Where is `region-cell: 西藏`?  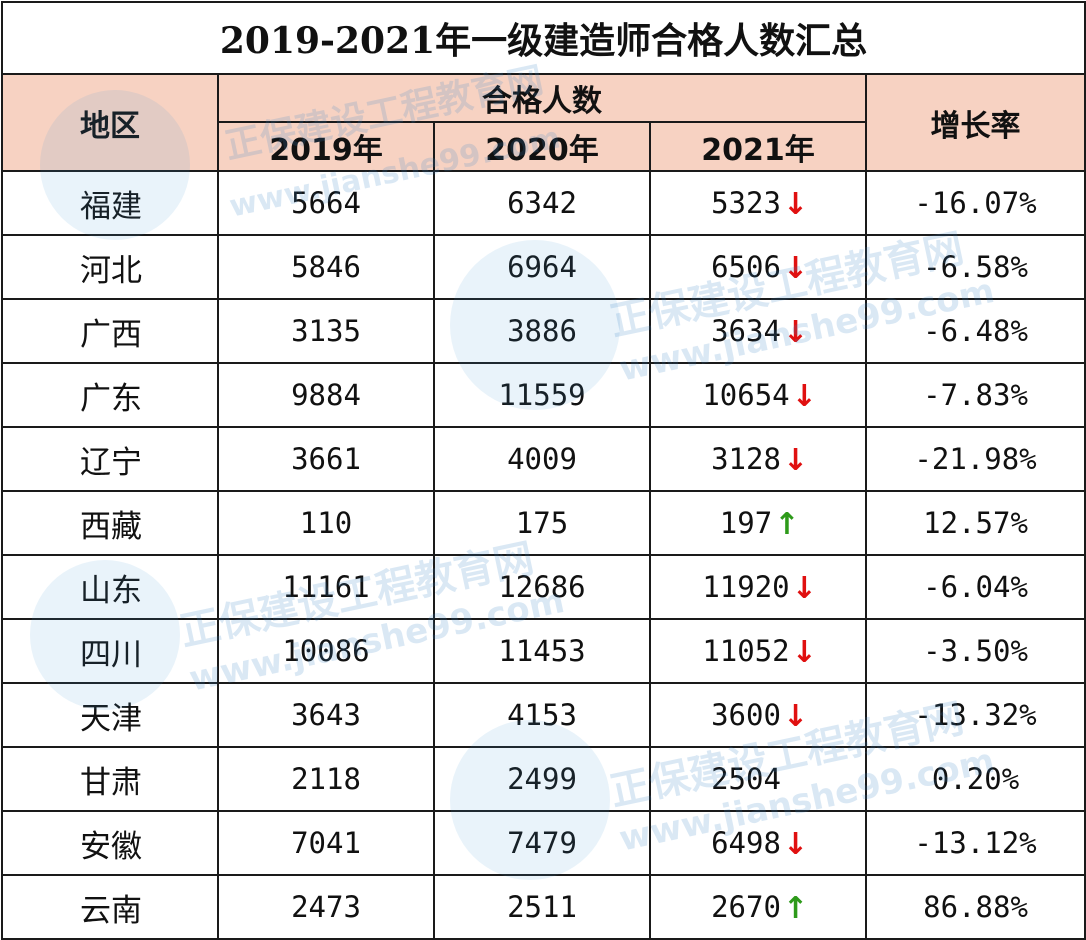 region-cell: 西藏 is located at coordinates (110, 523).